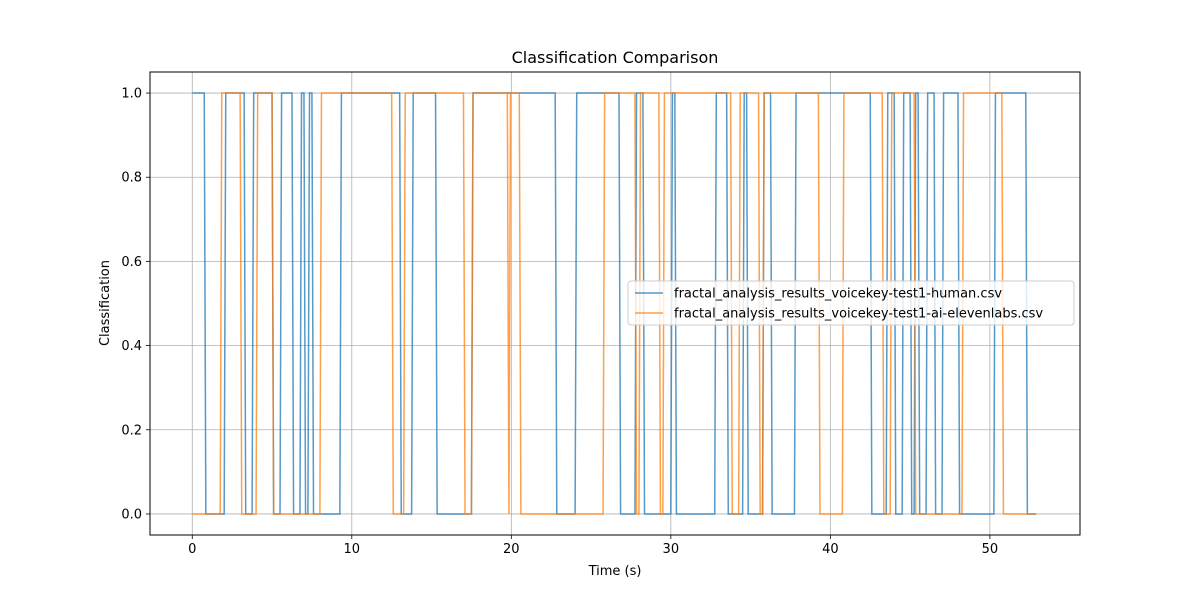 This screenshot has width=1200, height=600. I want to click on x-tick-label: 50, so click(990, 549).